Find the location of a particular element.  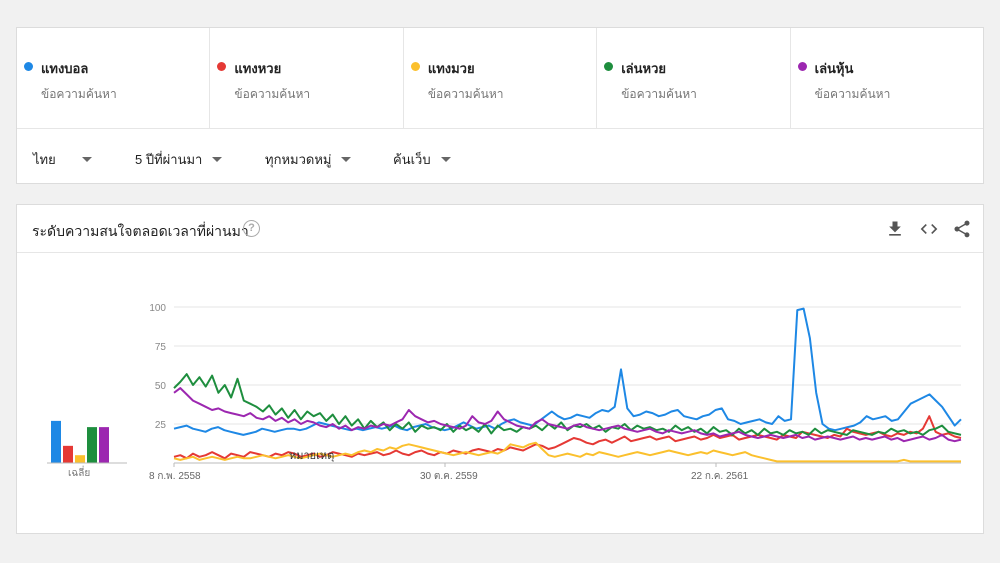

term-card-3: แทงมวย ข้อความค้นหา is located at coordinates (501, 78).